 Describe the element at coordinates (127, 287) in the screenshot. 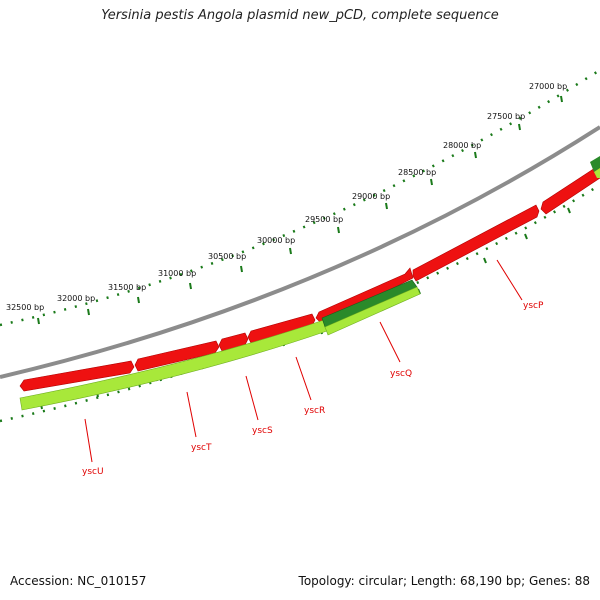

I see `ruler-label: 31500 bp` at that location.